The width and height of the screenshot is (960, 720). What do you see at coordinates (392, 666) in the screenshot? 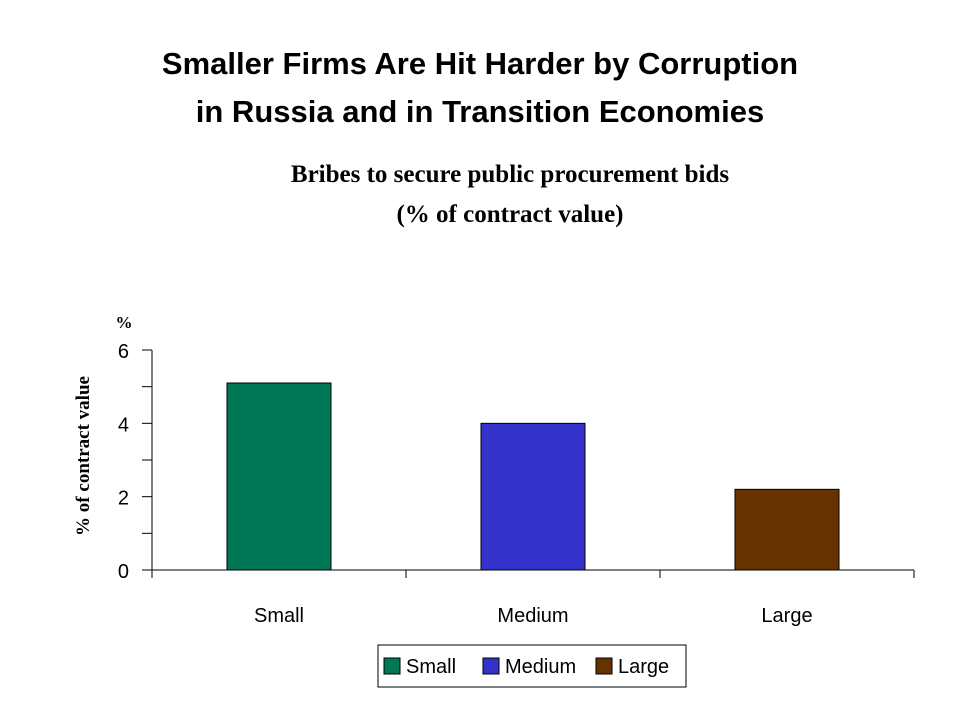
I see `legend-swatch-small` at bounding box center [392, 666].